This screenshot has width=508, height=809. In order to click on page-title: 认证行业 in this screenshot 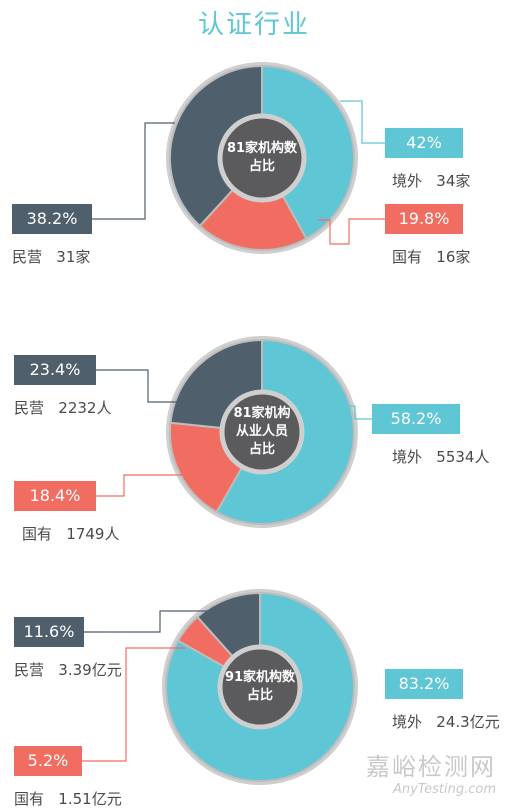, I will do `click(253, 25)`.